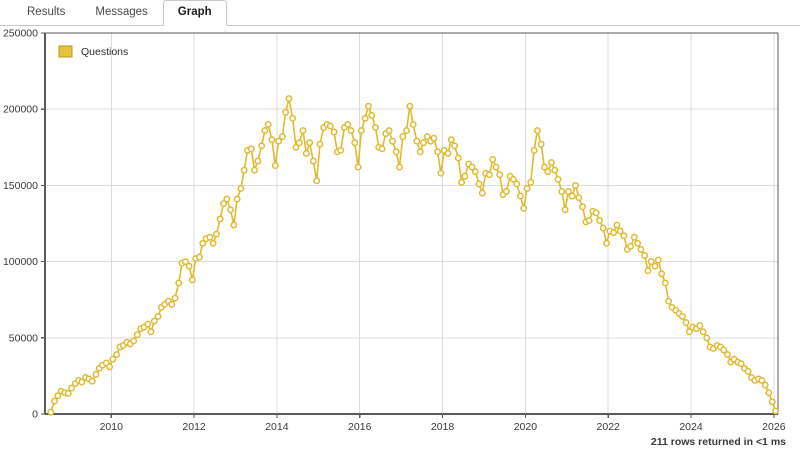 This screenshot has height=456, width=800. What do you see at coordinates (20, 34) in the screenshot?
I see `y-tick-label: 250000` at bounding box center [20, 34].